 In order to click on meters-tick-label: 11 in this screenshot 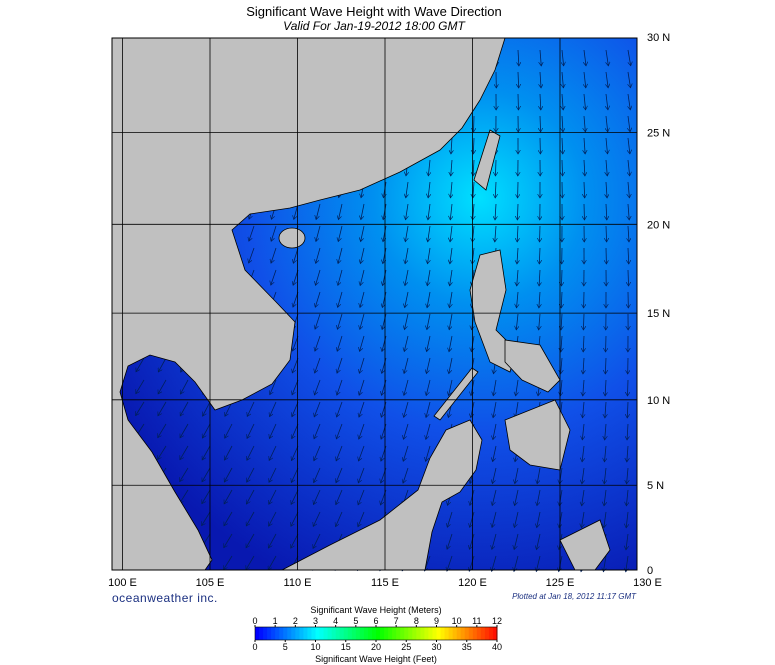, I will do `click(476, 621)`.